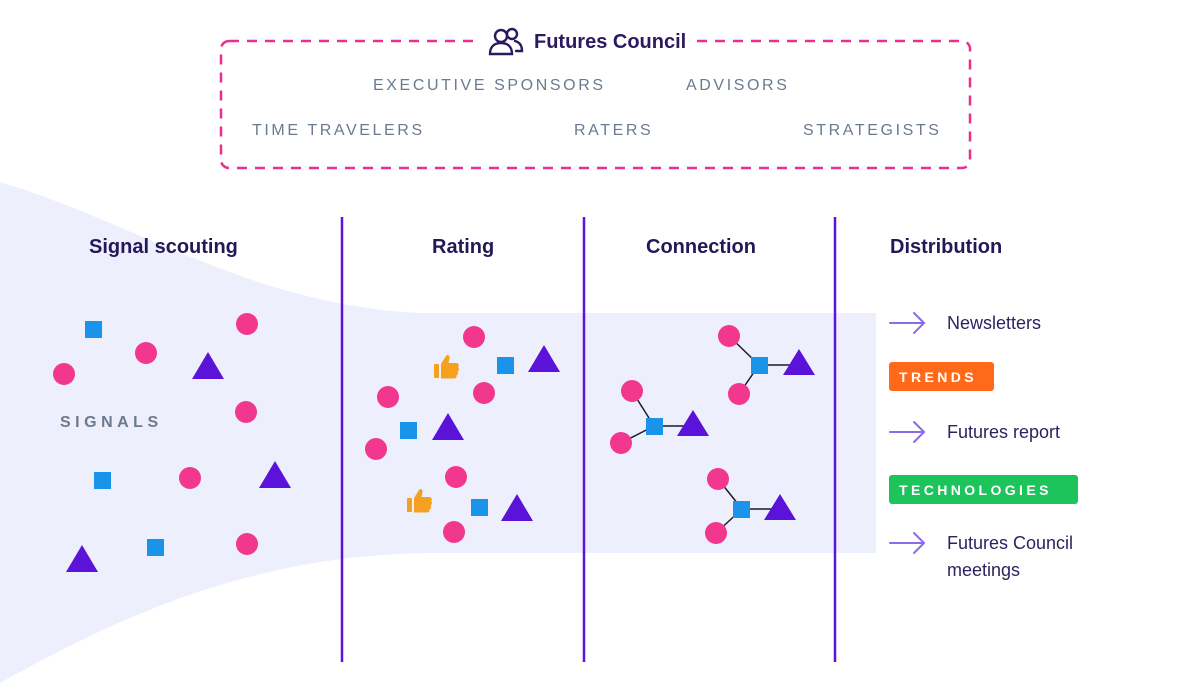  I want to click on distribution-item-newsletters: Newsletters, so click(994, 323).